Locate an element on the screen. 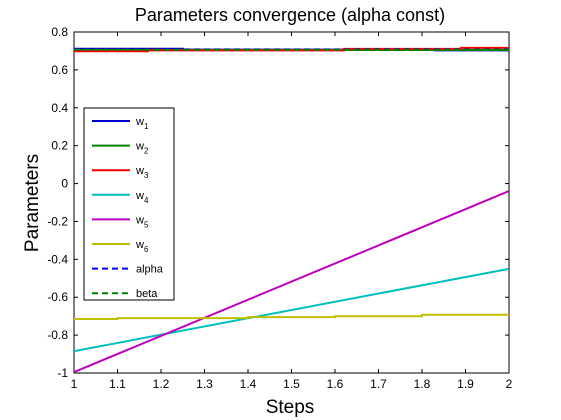  legend-label: w5 is located at coordinates (142, 221).